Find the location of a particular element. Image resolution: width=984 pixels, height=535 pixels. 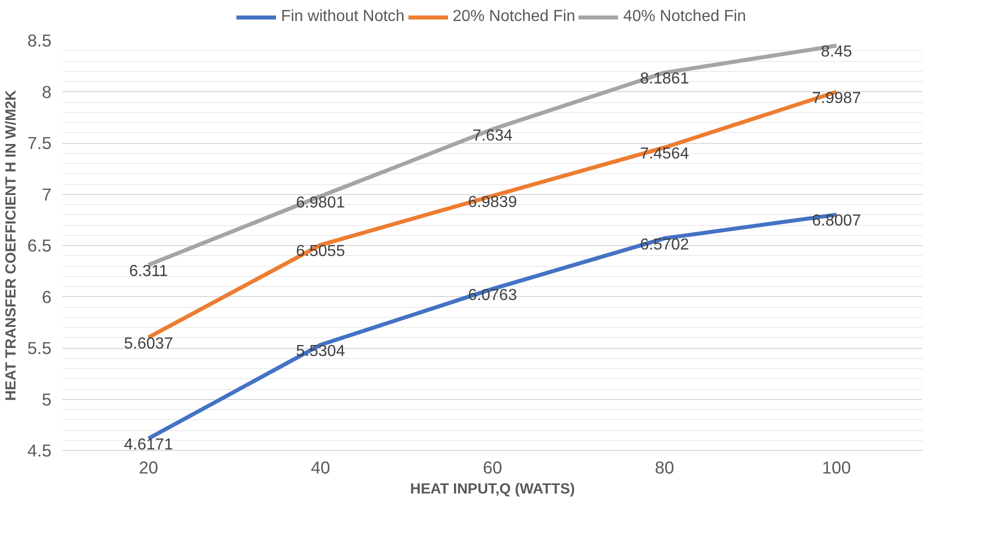

data-label: 6.0763 is located at coordinates (493, 295).